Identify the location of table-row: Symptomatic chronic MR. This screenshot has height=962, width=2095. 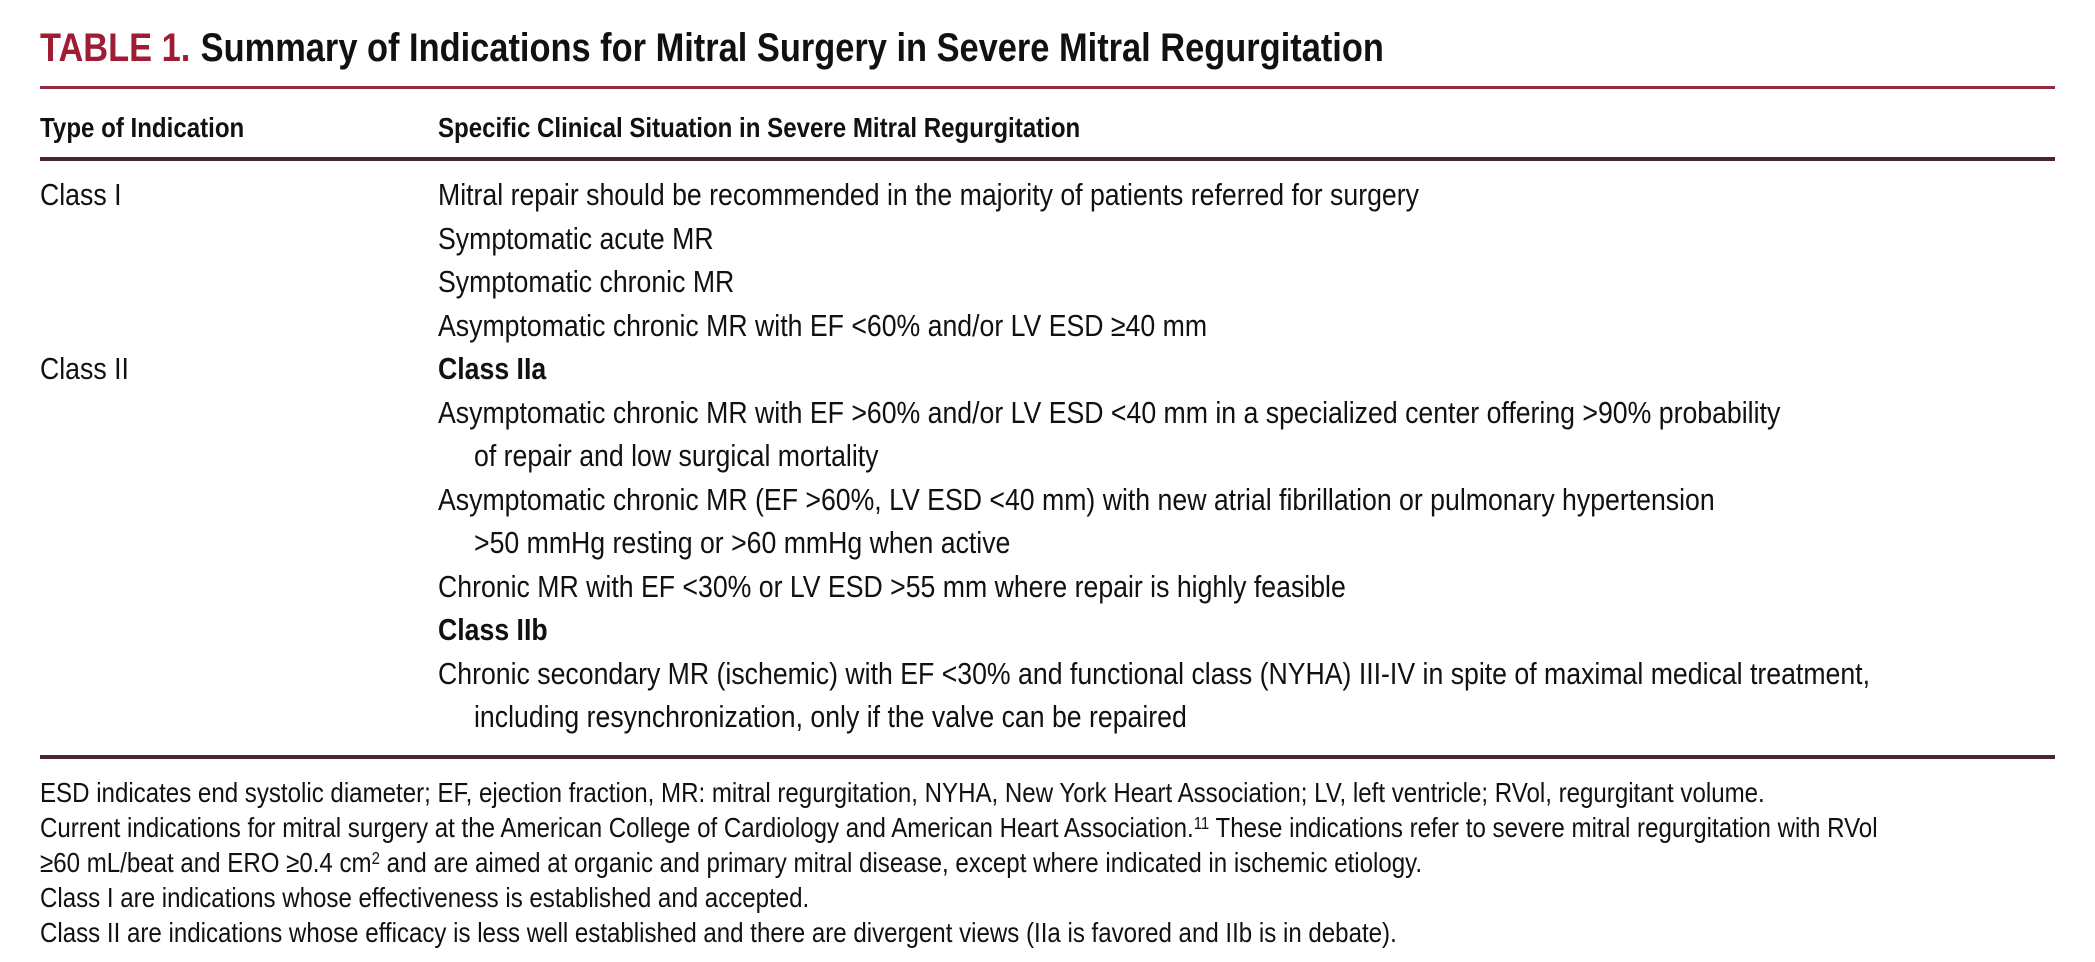
(1047, 282).